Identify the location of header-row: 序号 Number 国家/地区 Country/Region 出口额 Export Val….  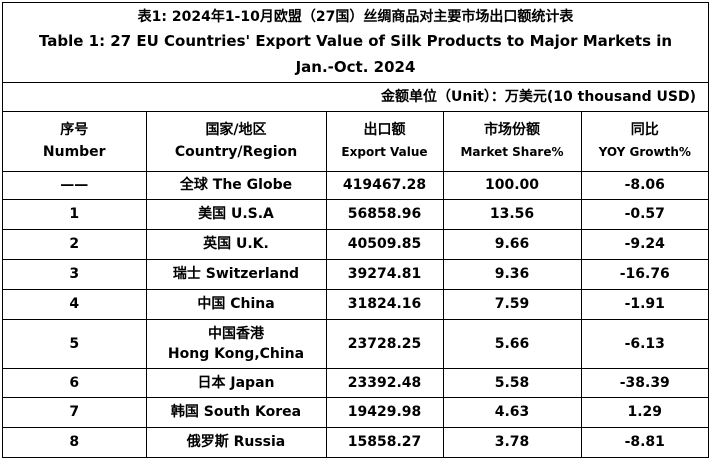
(355, 142).